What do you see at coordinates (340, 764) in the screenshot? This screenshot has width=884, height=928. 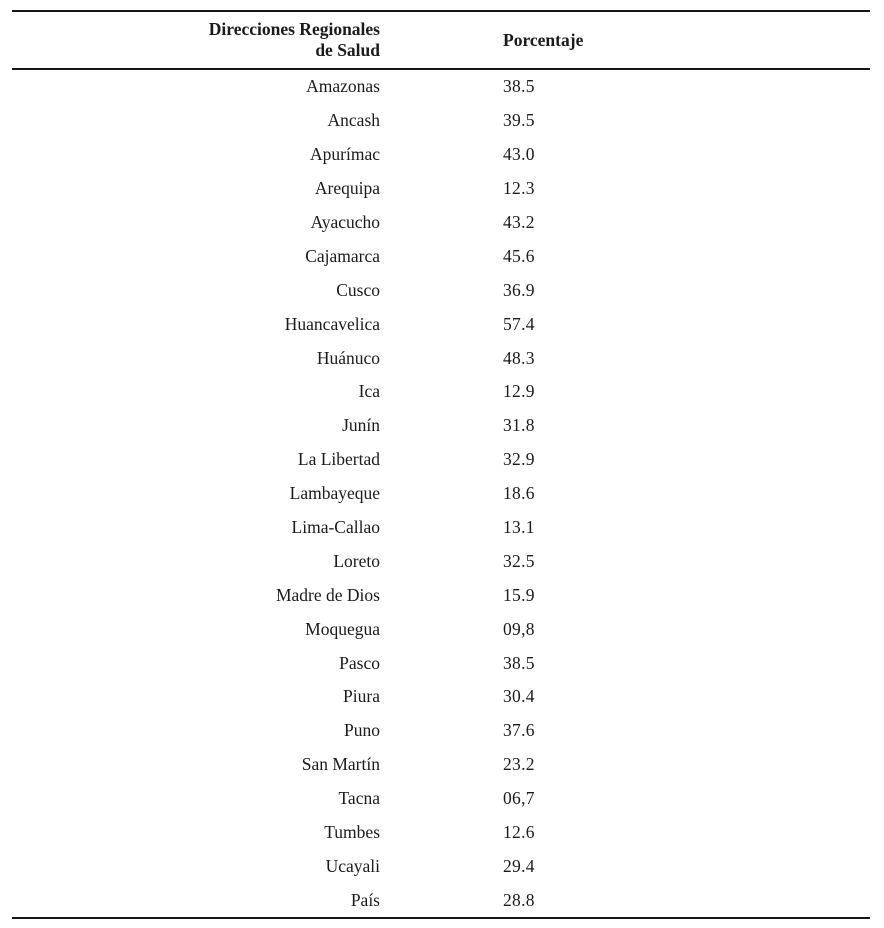 I see `region-cell: San Martín` at bounding box center [340, 764].